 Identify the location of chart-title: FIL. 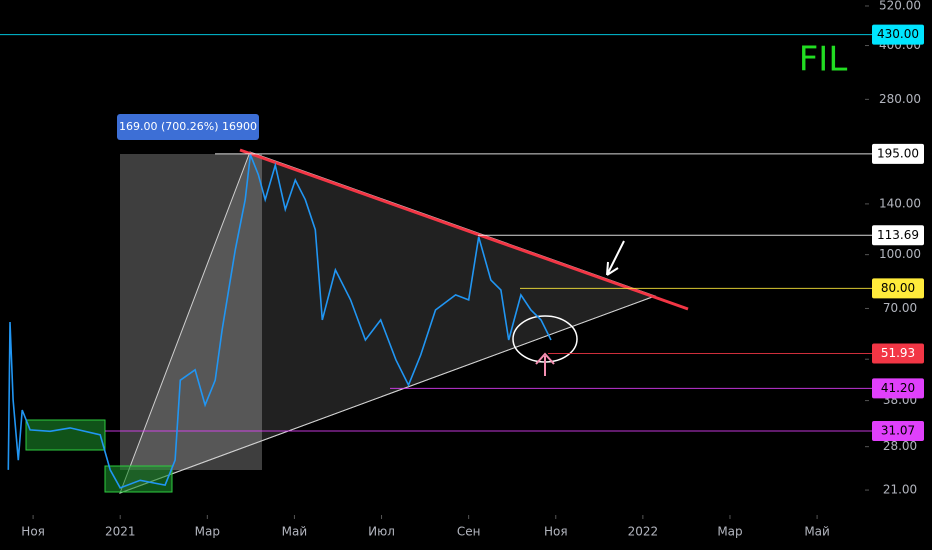
(823, 60).